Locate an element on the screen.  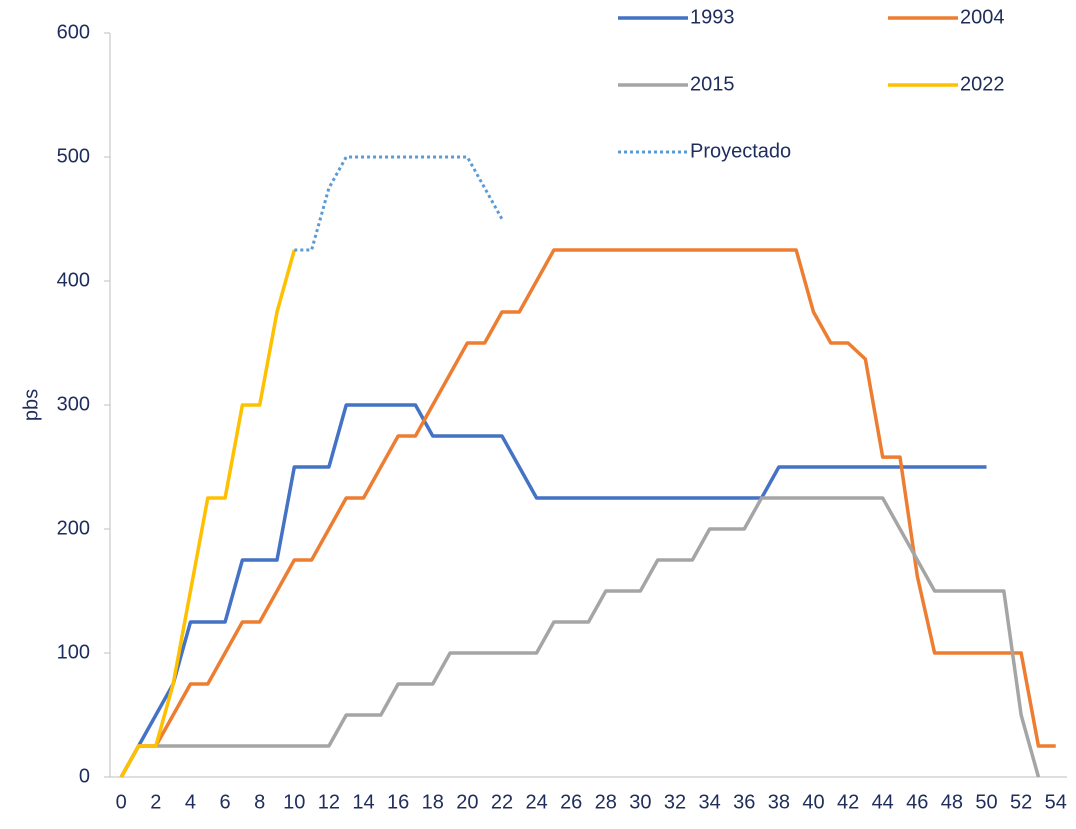
legend-label: Proyectado is located at coordinates (740, 151).